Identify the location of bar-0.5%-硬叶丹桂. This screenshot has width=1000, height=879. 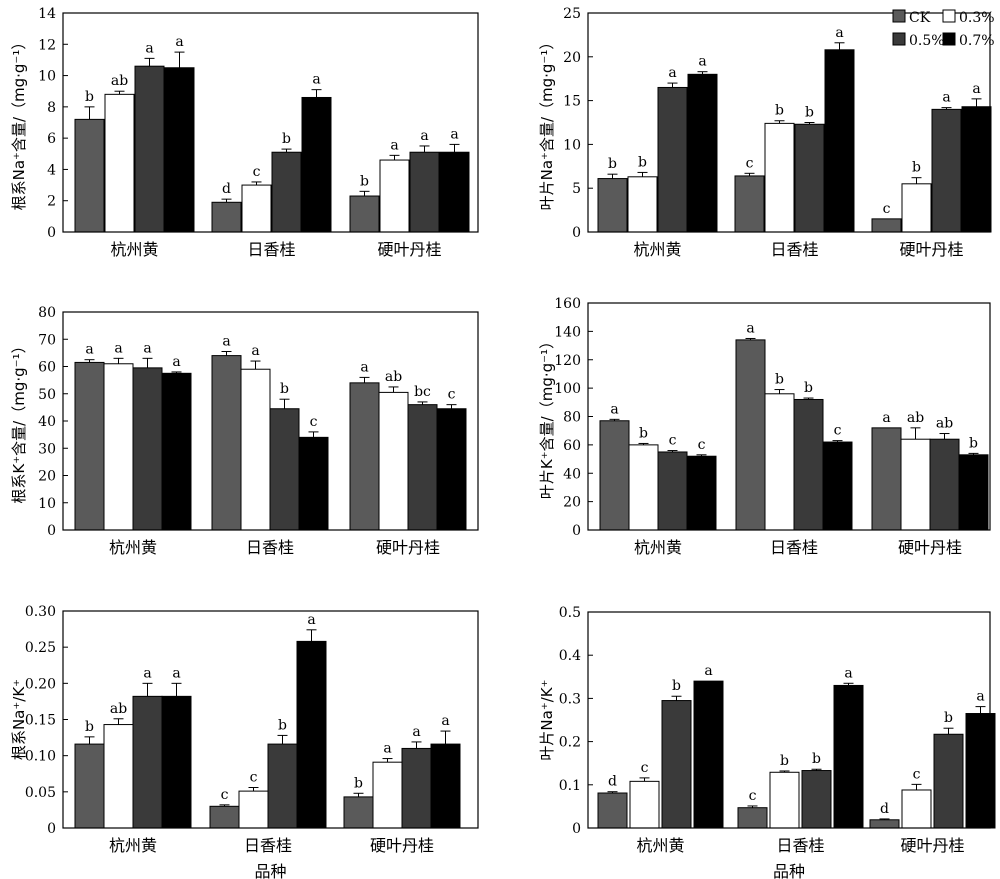
(948, 781).